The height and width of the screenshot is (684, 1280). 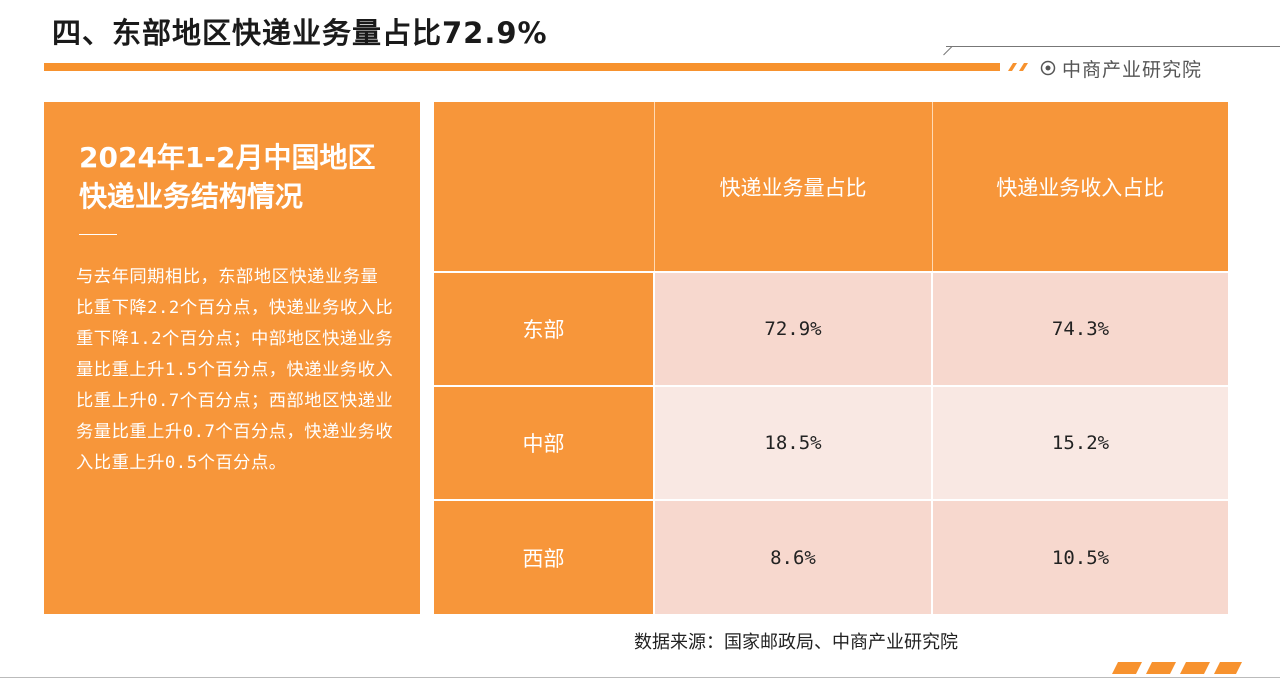 What do you see at coordinates (1018, 67) in the screenshot?
I see `slash-decoration-icon` at bounding box center [1018, 67].